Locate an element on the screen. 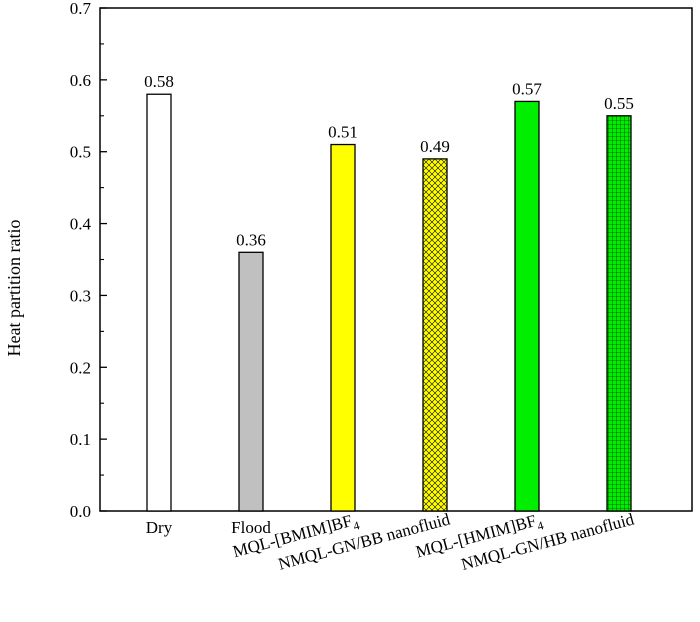 The height and width of the screenshot is (622, 700). bar-value-label: 0.36 is located at coordinates (251, 239).